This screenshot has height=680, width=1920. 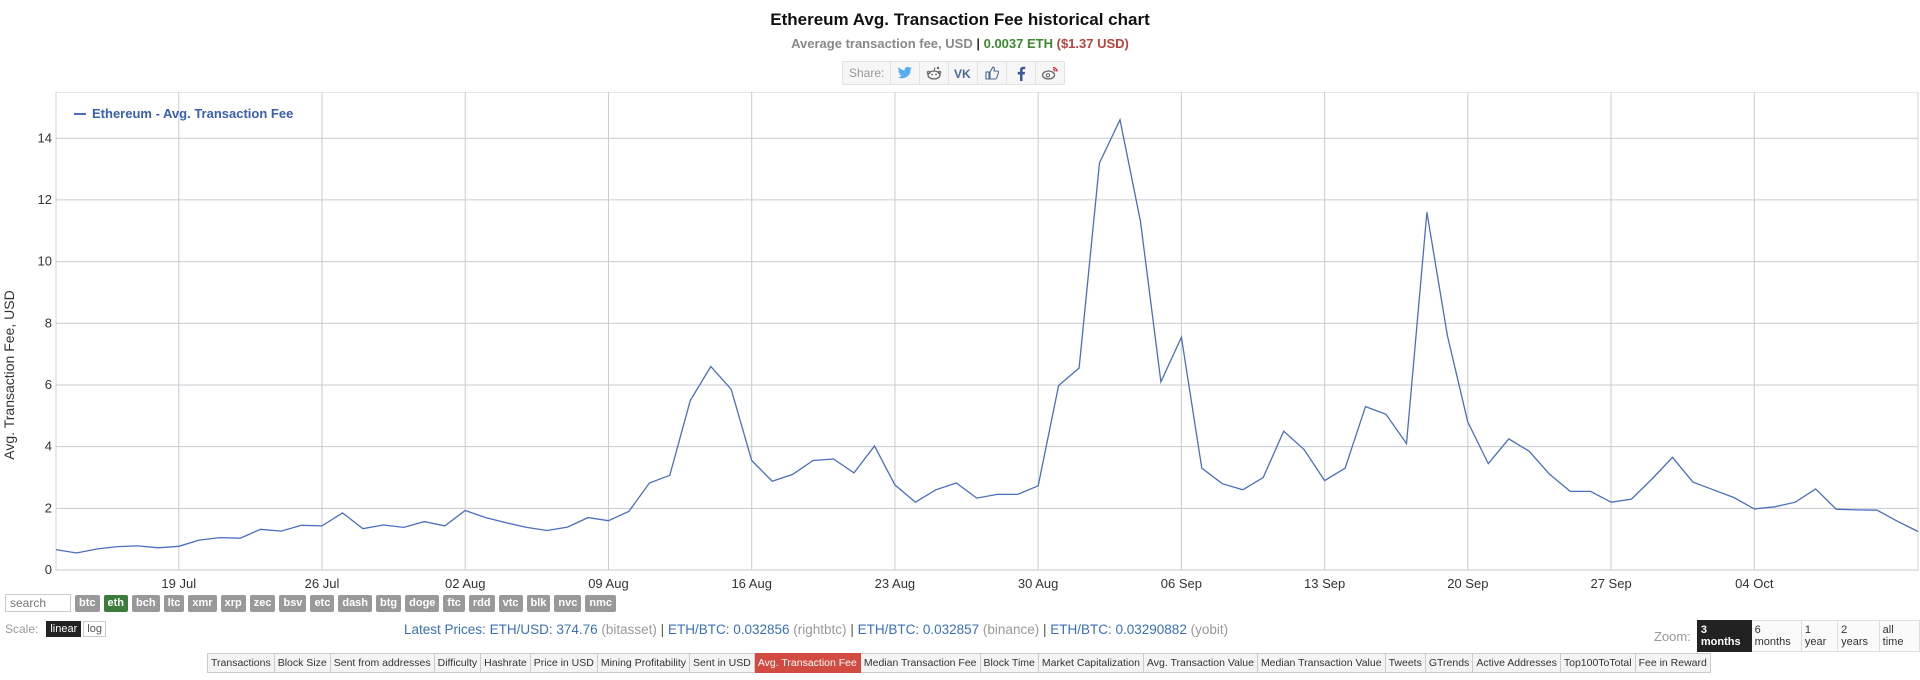 What do you see at coordinates (422, 603) in the screenshot?
I see `coin-button-doge: doge` at bounding box center [422, 603].